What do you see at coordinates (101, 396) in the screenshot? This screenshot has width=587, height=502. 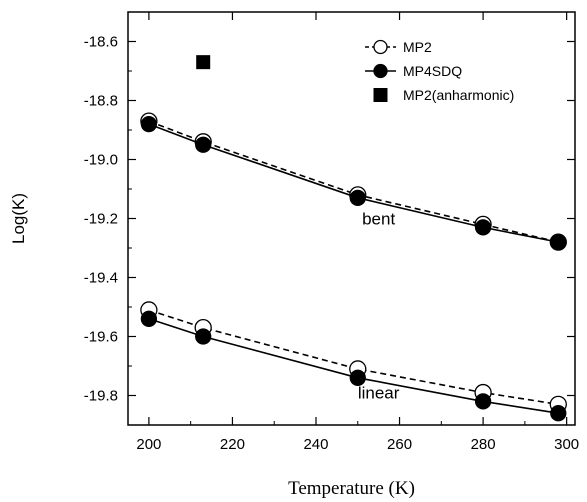 I see `y-tick-label: -19.8` at bounding box center [101, 396].